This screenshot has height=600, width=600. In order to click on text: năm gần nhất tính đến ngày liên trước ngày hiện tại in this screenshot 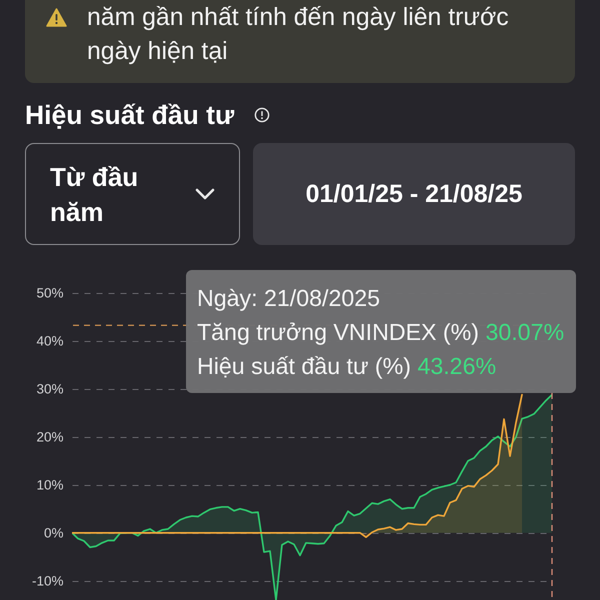, I will do `click(298, 35)`.